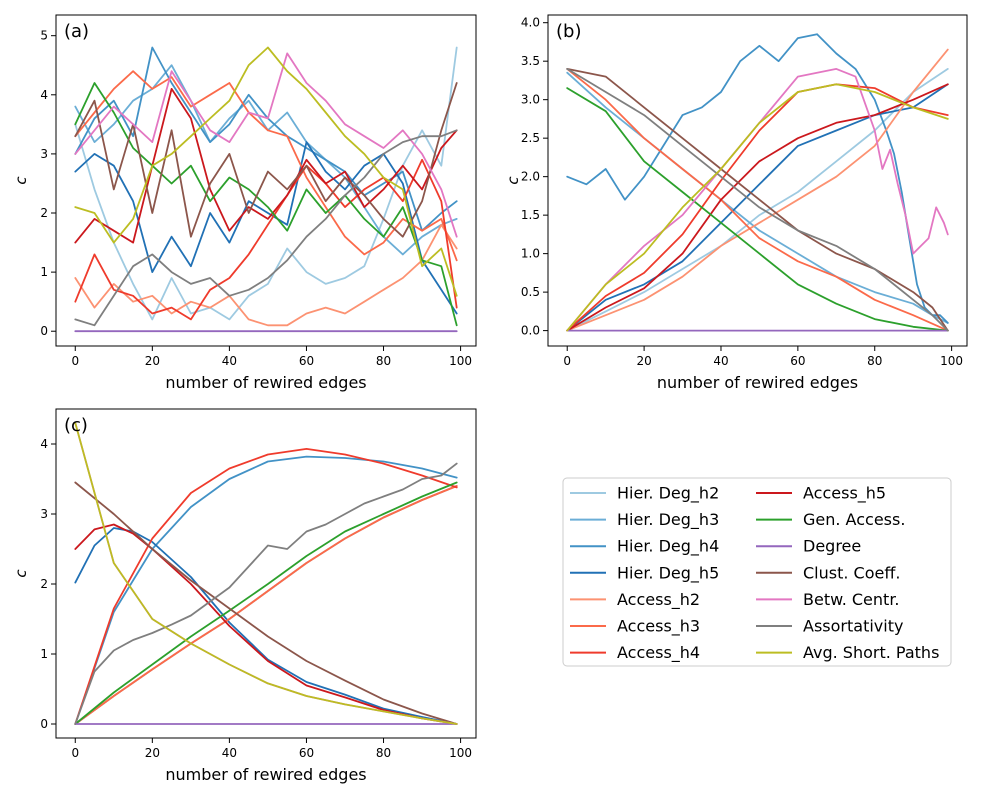 The width and height of the screenshot is (1000, 800). What do you see at coordinates (530, 292) in the screenshot?
I see `y-tick-label: 0.5` at bounding box center [530, 292].